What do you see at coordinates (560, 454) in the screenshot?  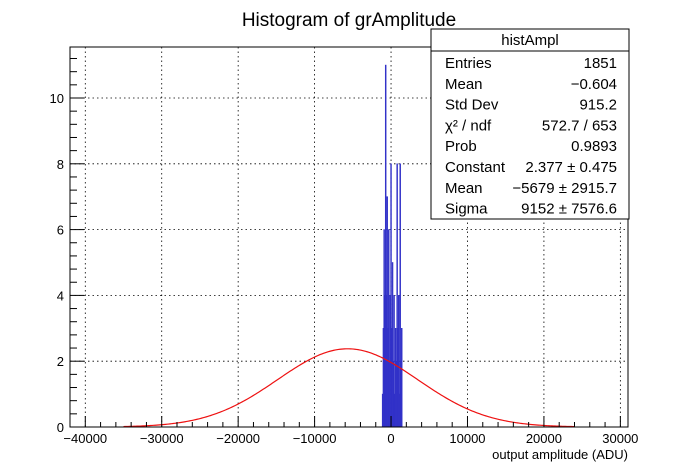 I see `x-axis-label: output amplitude (ADU)` at bounding box center [560, 454].